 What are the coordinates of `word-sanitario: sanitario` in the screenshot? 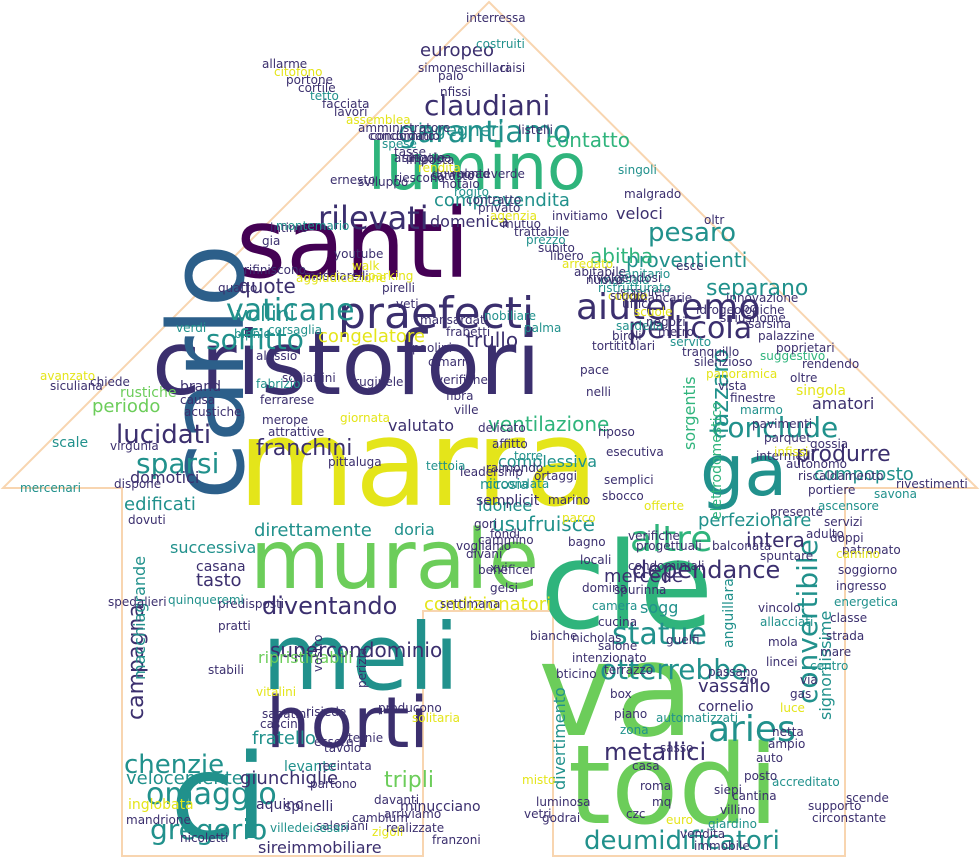 It's located at (644, 274).